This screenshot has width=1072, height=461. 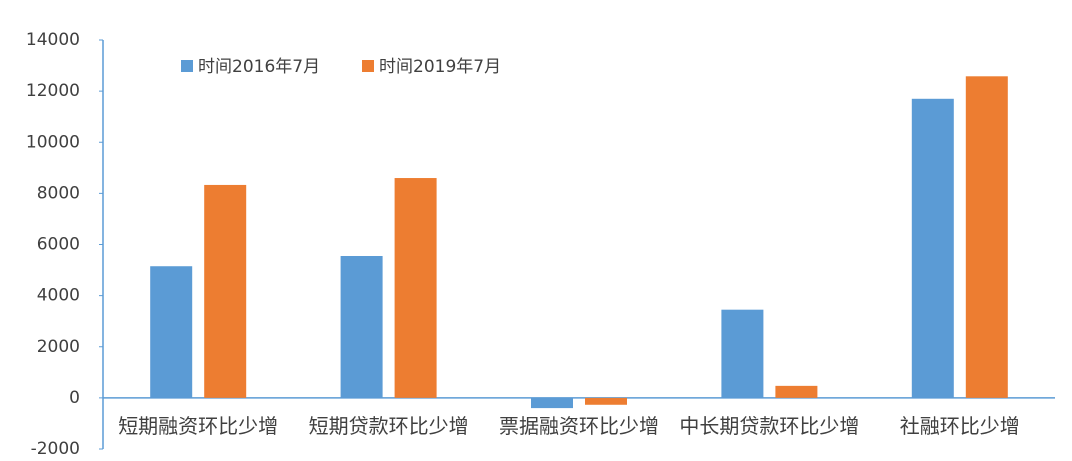 What do you see at coordinates (388, 426) in the screenshot?
I see `x-tick-label: 短期贷款环比少增` at bounding box center [388, 426].